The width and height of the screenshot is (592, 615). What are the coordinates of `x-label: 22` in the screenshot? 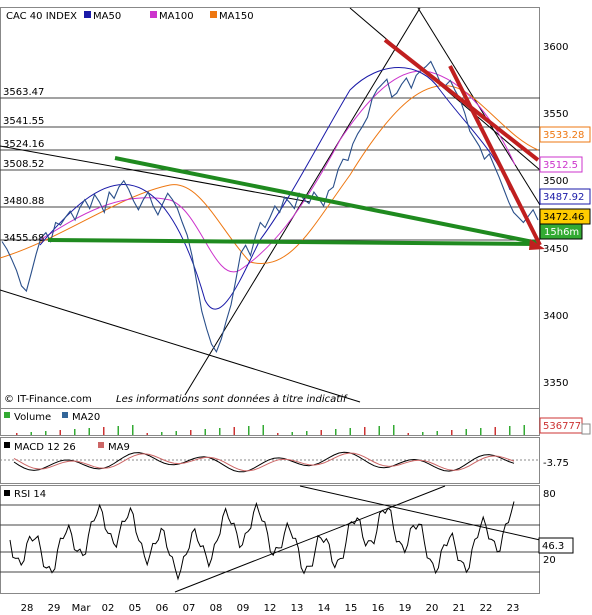 It's located at (486, 608).